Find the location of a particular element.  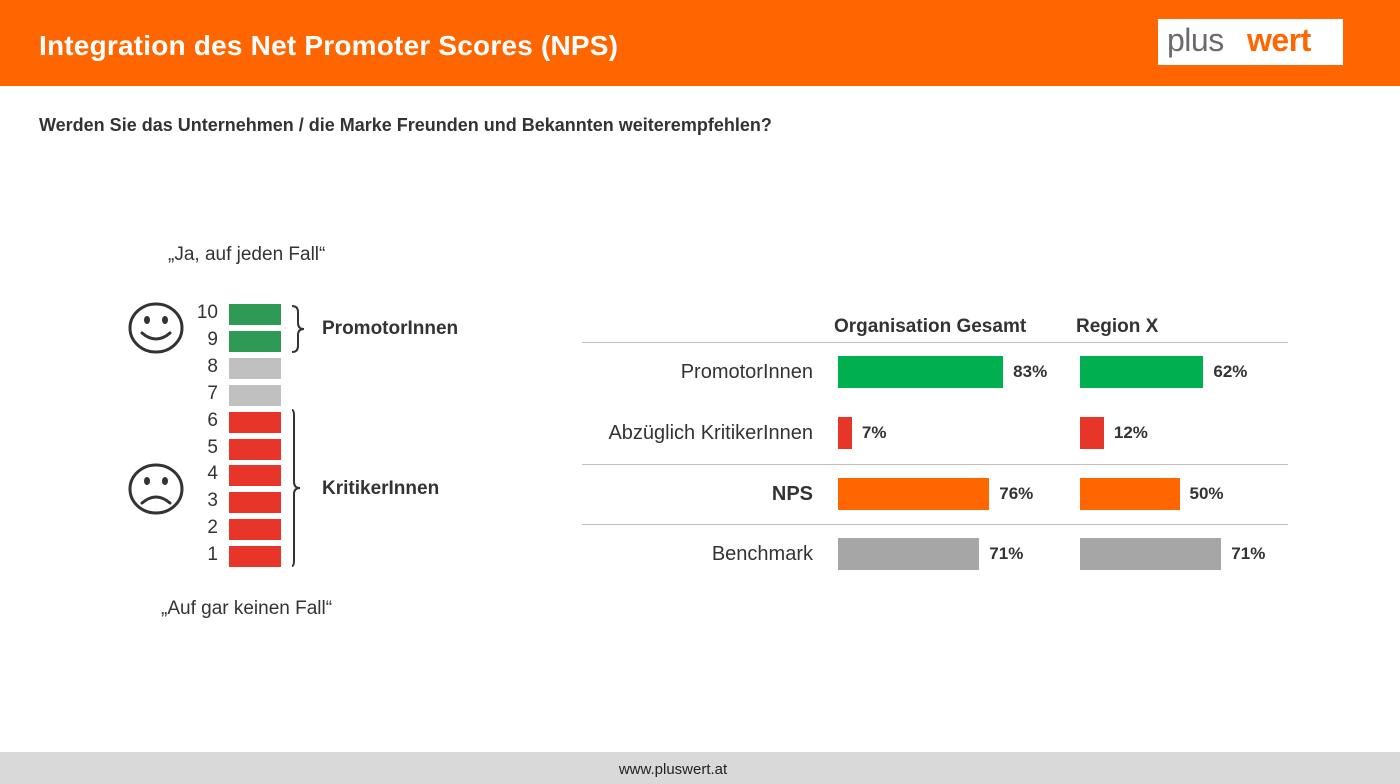

footer-url: www.pluswert.at is located at coordinates (673, 769).